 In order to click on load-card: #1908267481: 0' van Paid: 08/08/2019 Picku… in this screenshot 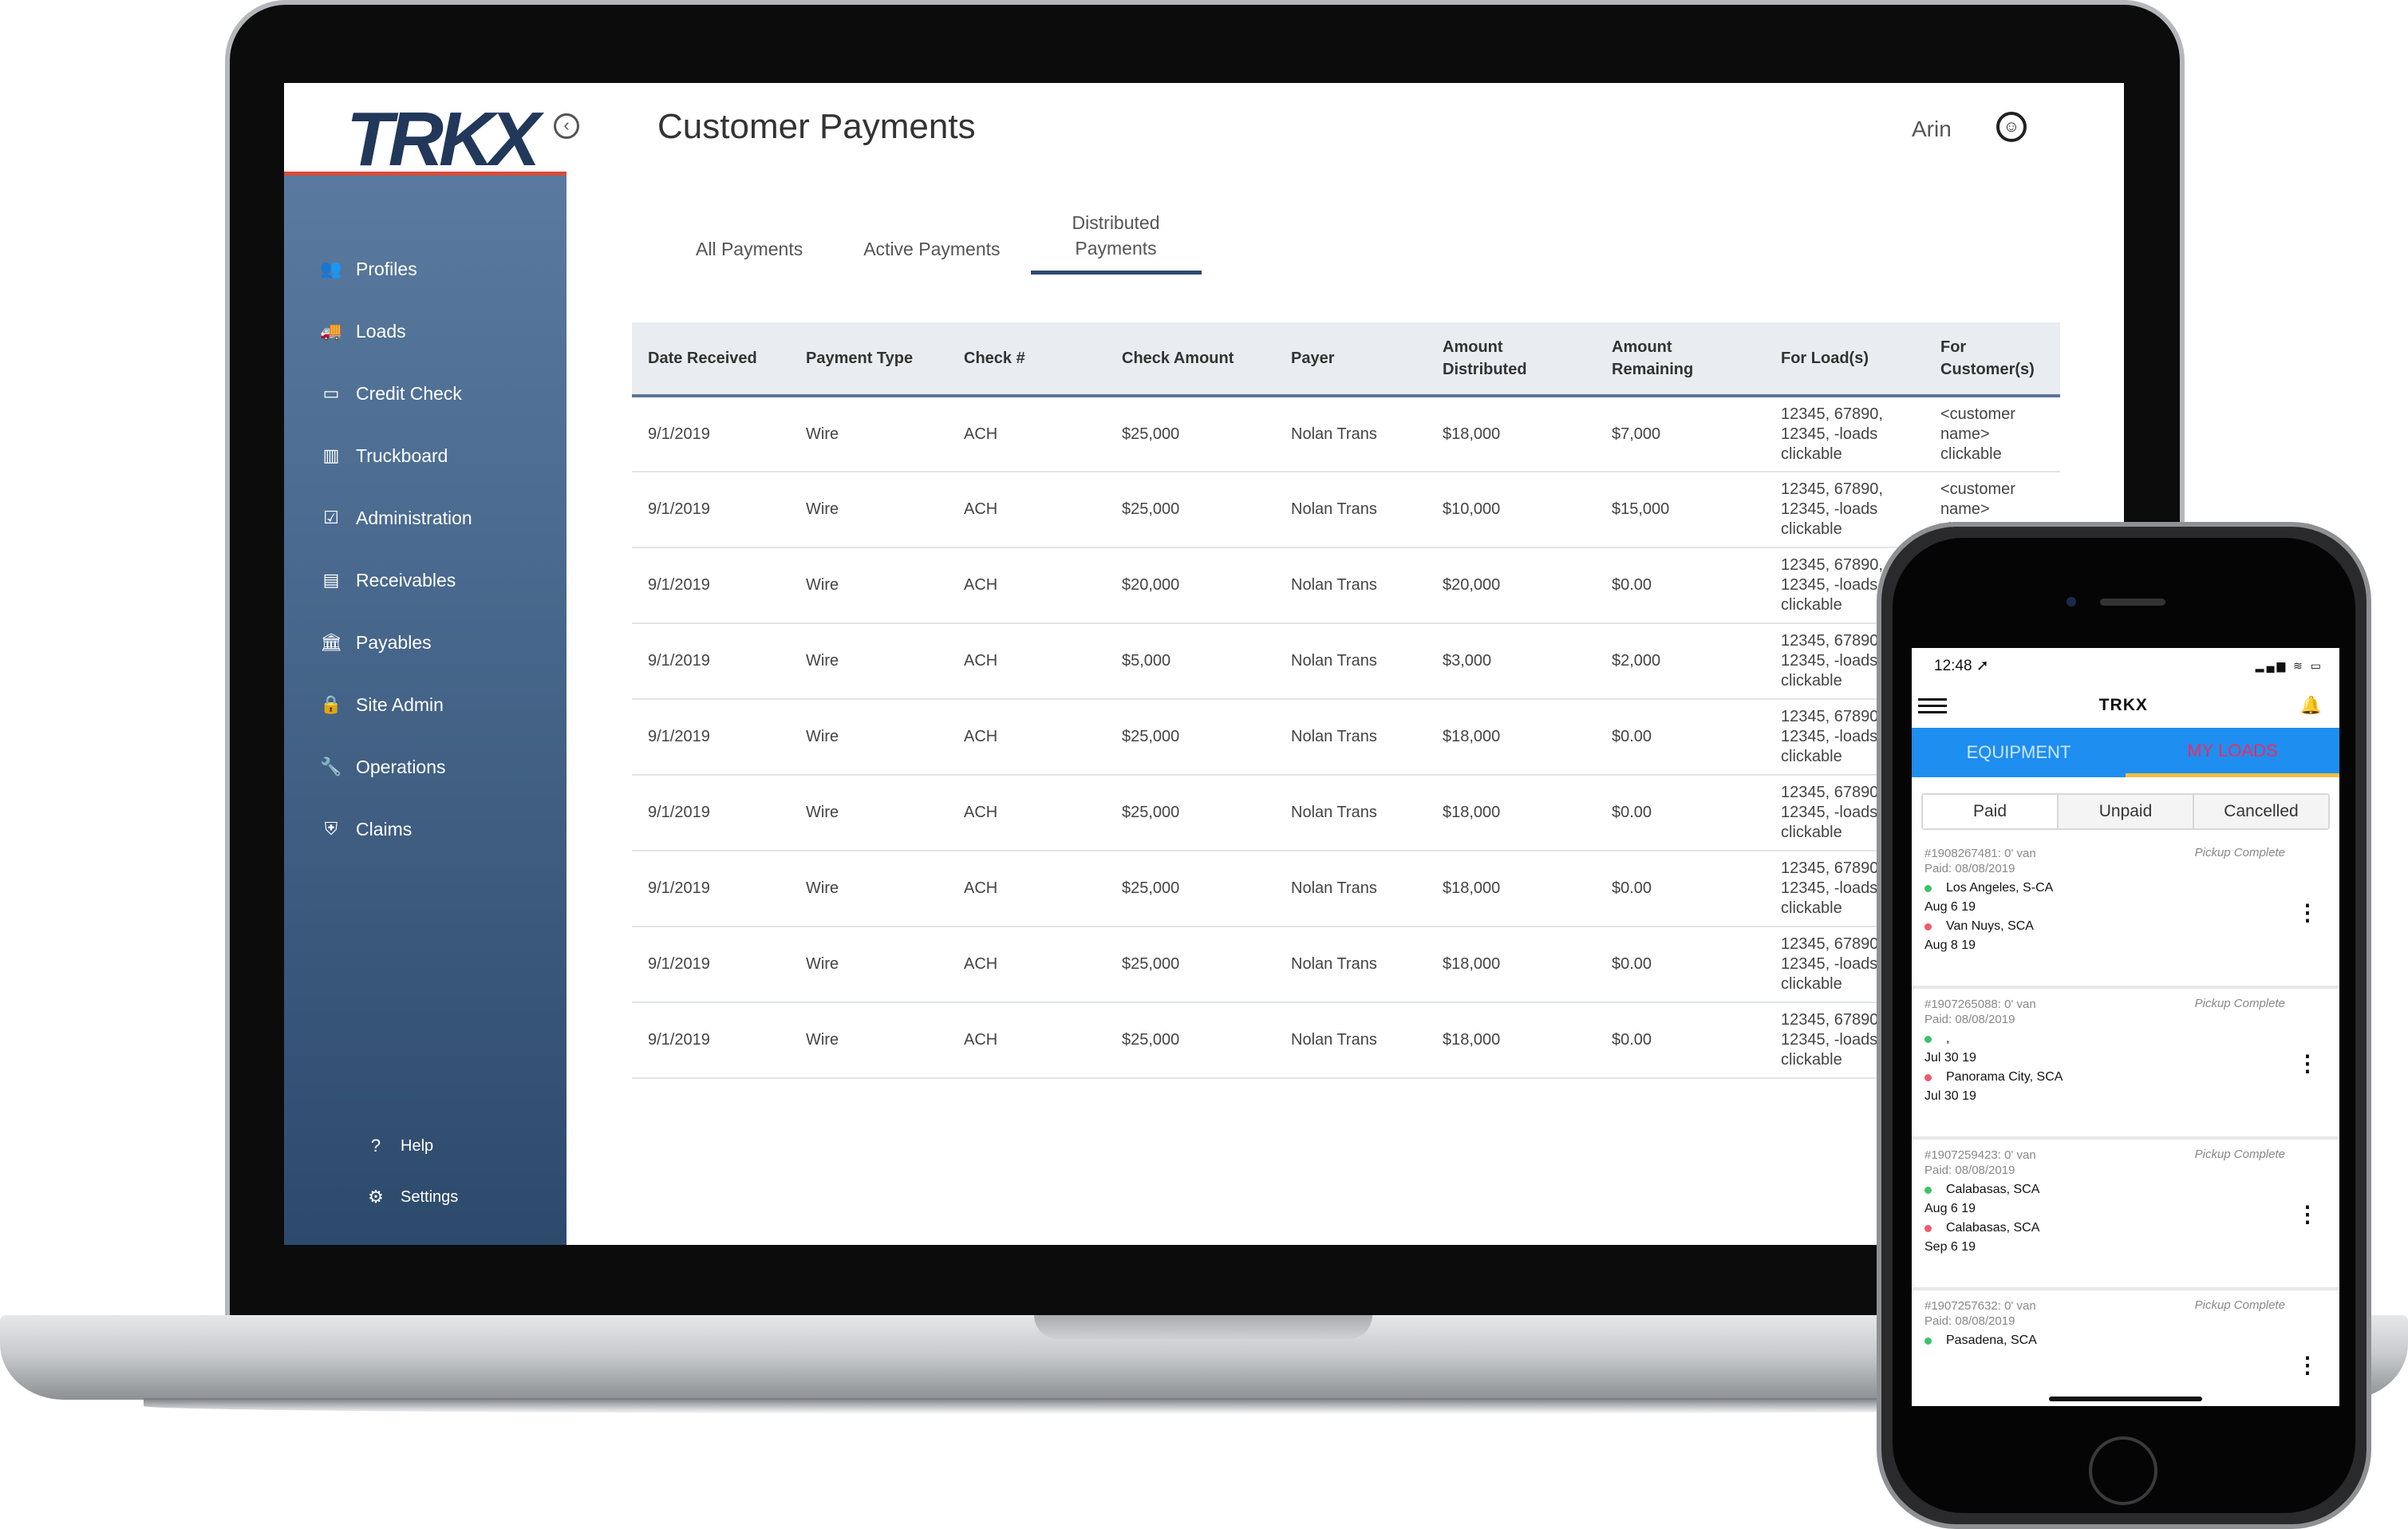, I will do `click(2125, 913)`.